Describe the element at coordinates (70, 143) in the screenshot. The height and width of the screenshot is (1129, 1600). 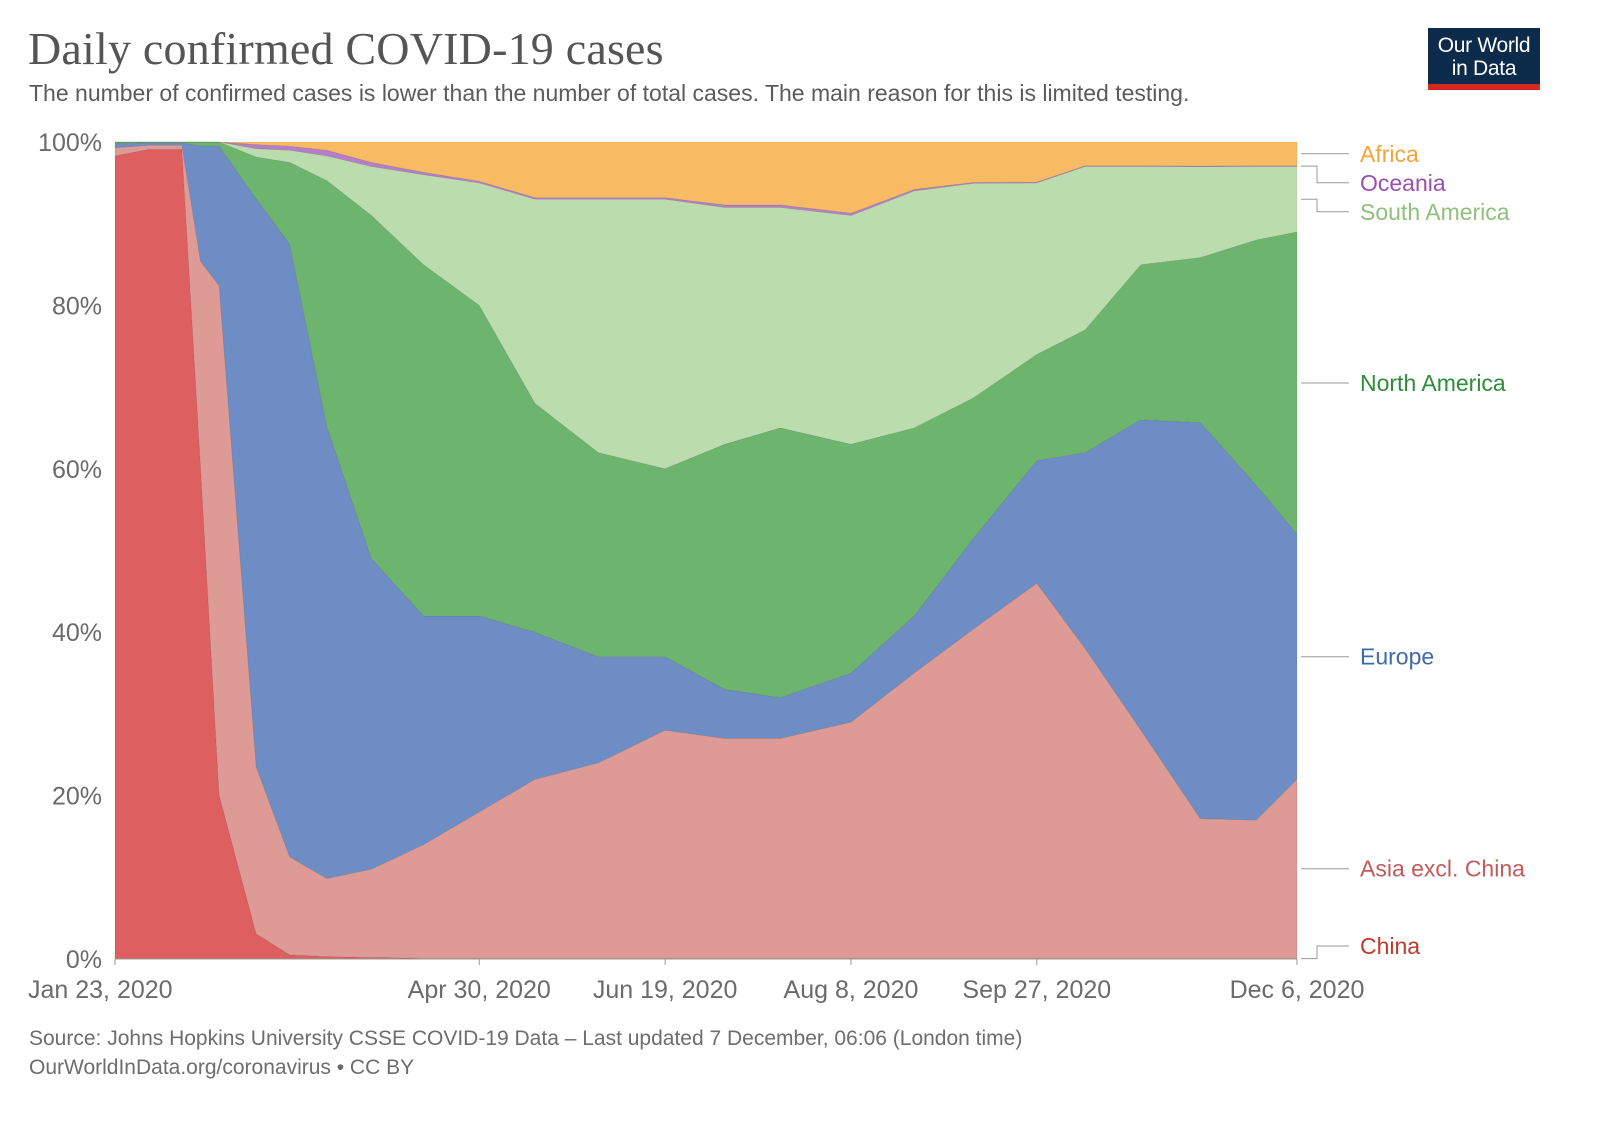
I see `y-tick-label: 100%` at that location.